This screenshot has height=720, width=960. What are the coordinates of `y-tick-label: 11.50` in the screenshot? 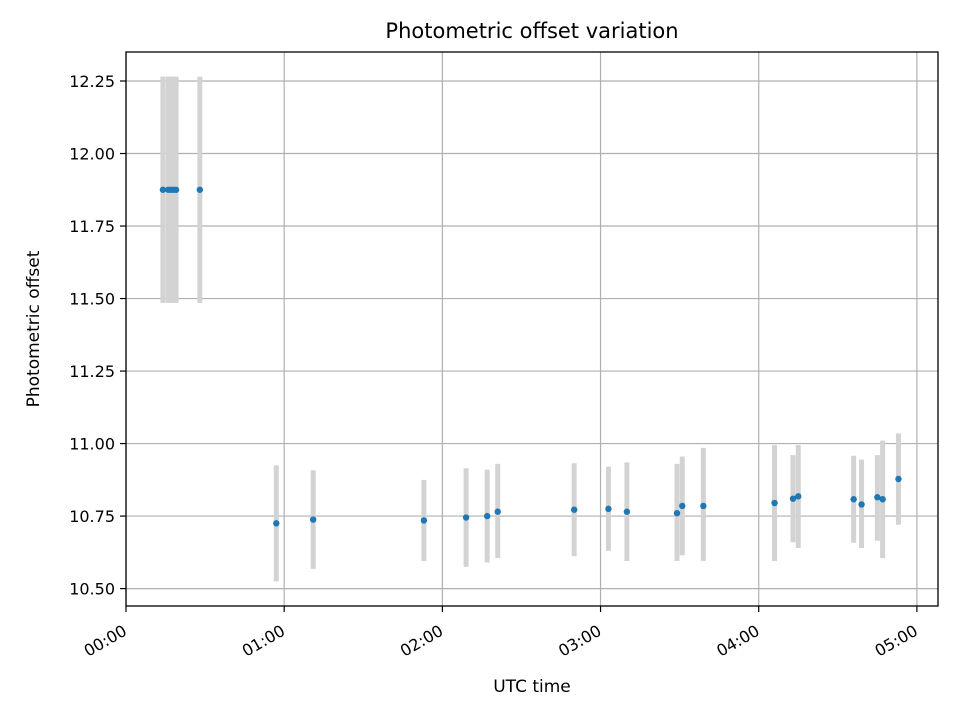 It's located at (92, 299).